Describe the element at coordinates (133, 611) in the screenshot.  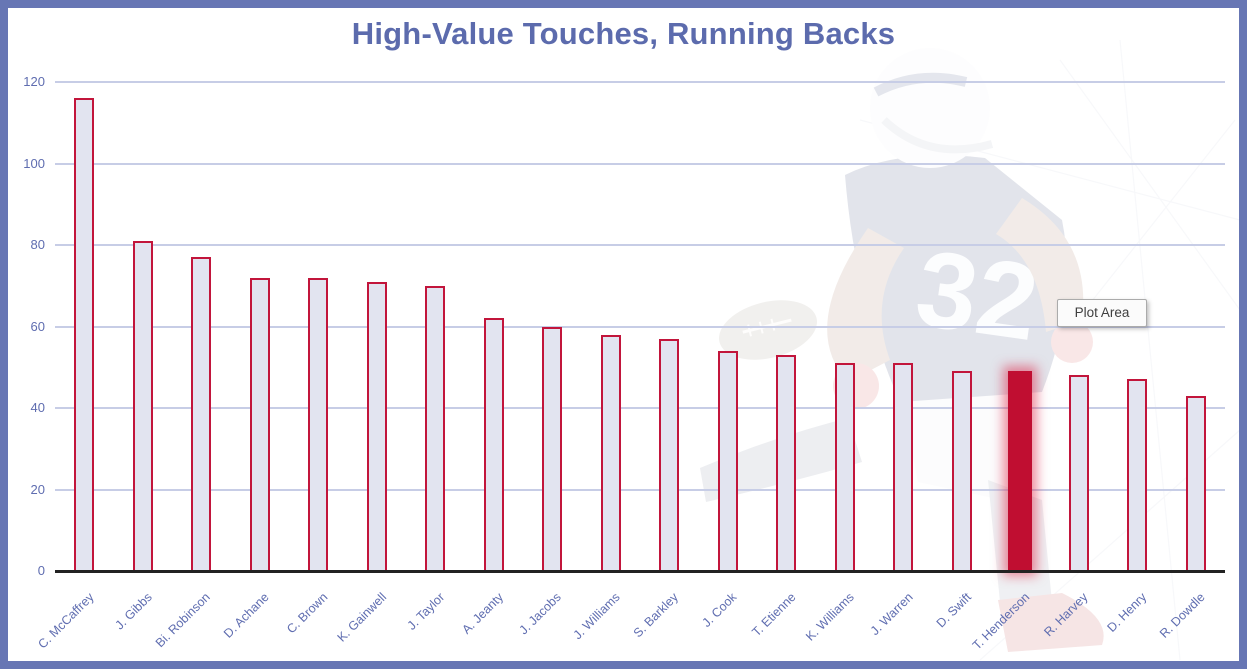
I see `x-axis-category-label: J. Gibbs` at that location.